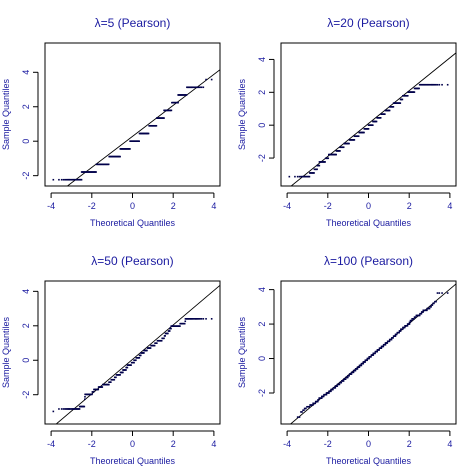 This screenshot has width=470, height=470. I want to click on y-tick-label: -2, so click(262, 158).